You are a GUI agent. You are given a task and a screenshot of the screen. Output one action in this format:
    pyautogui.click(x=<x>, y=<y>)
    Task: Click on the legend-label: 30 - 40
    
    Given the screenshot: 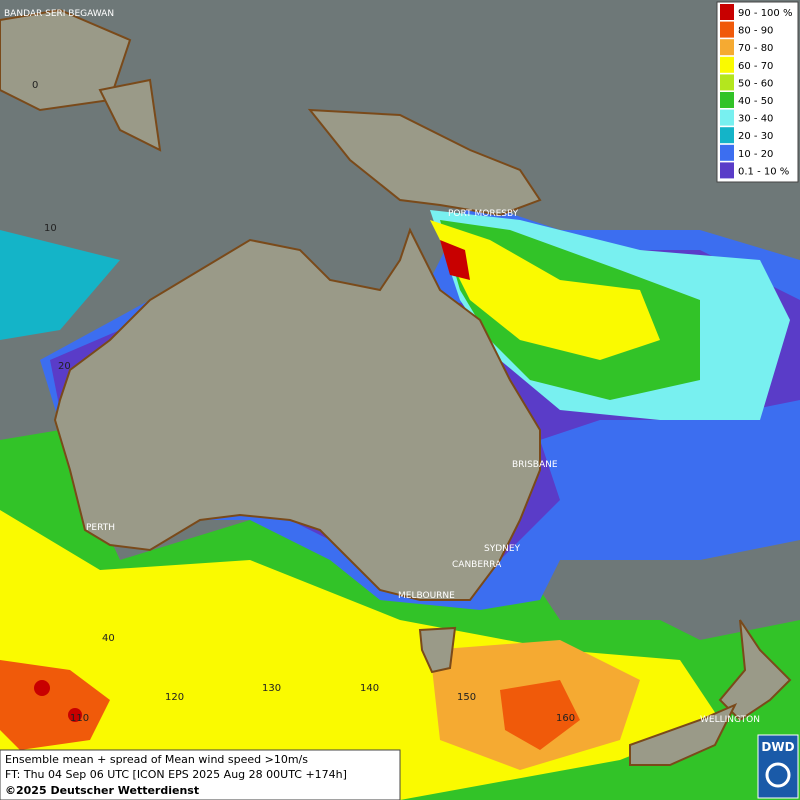 What is the action you would take?
    pyautogui.click(x=755, y=119)
    